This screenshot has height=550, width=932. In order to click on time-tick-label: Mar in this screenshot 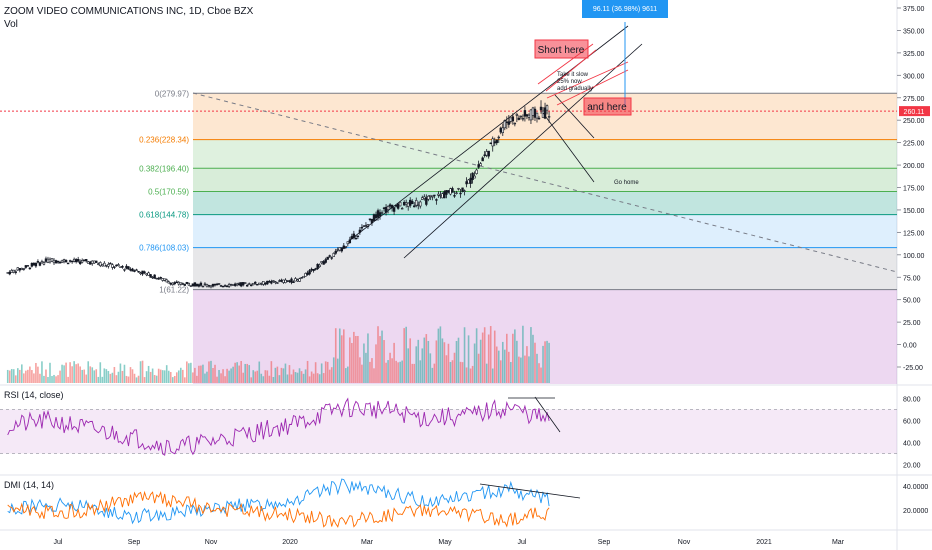, I will do `click(367, 542)`.